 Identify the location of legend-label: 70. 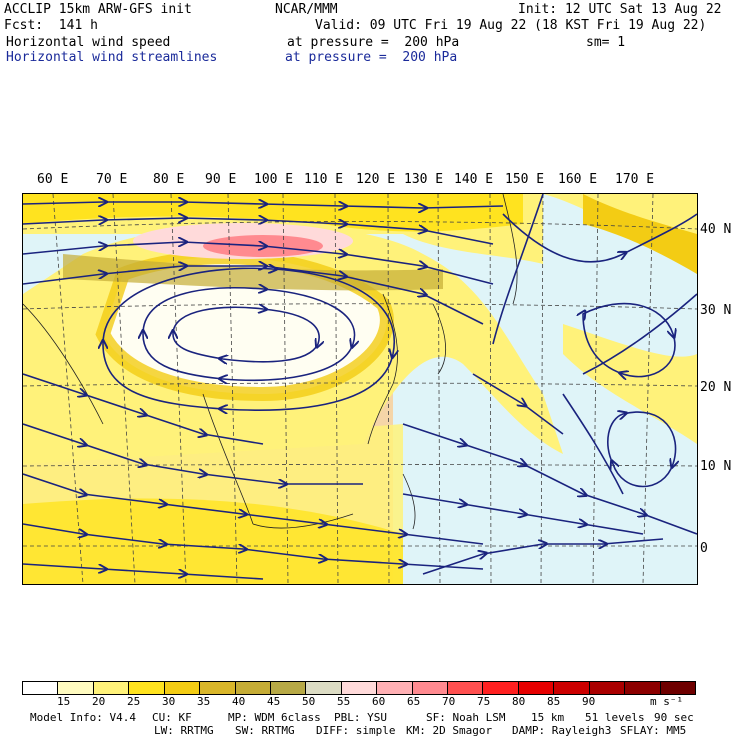
(449, 701).